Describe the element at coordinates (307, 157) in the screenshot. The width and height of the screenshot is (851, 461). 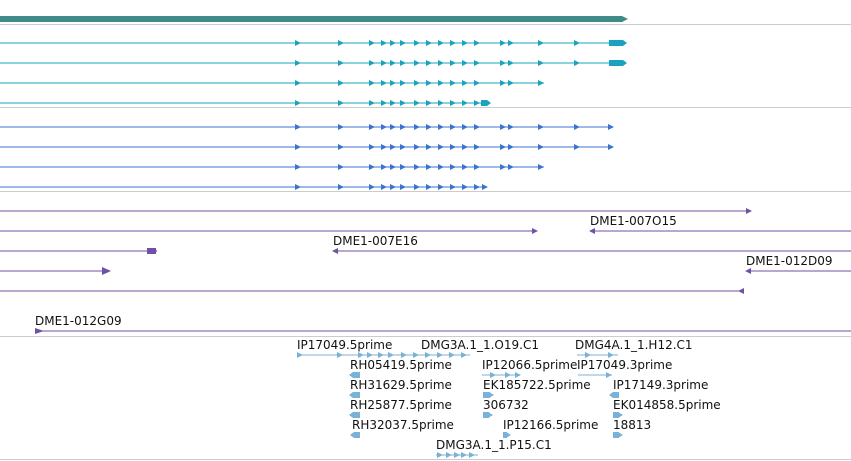
I see `transcript-group-blue` at that location.